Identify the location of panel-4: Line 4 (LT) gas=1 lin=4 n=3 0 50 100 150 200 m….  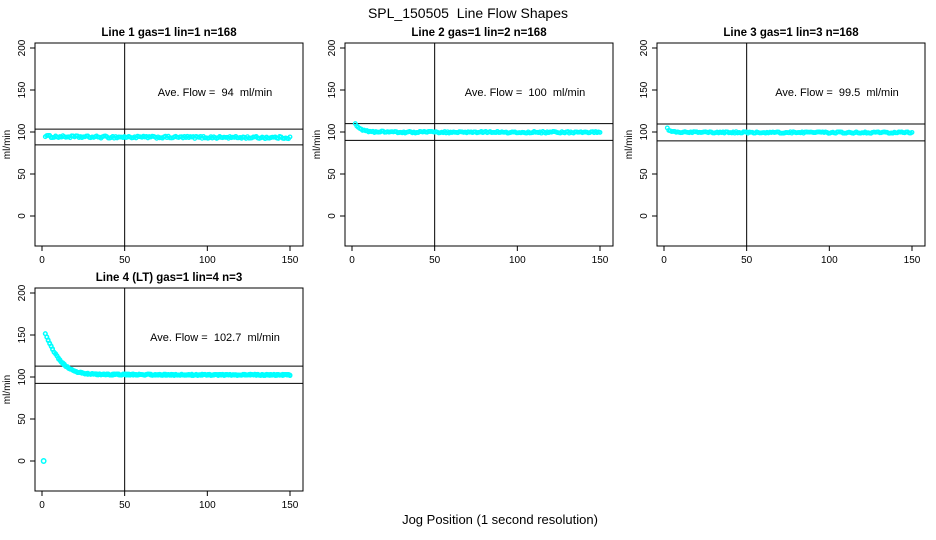
(153, 391).